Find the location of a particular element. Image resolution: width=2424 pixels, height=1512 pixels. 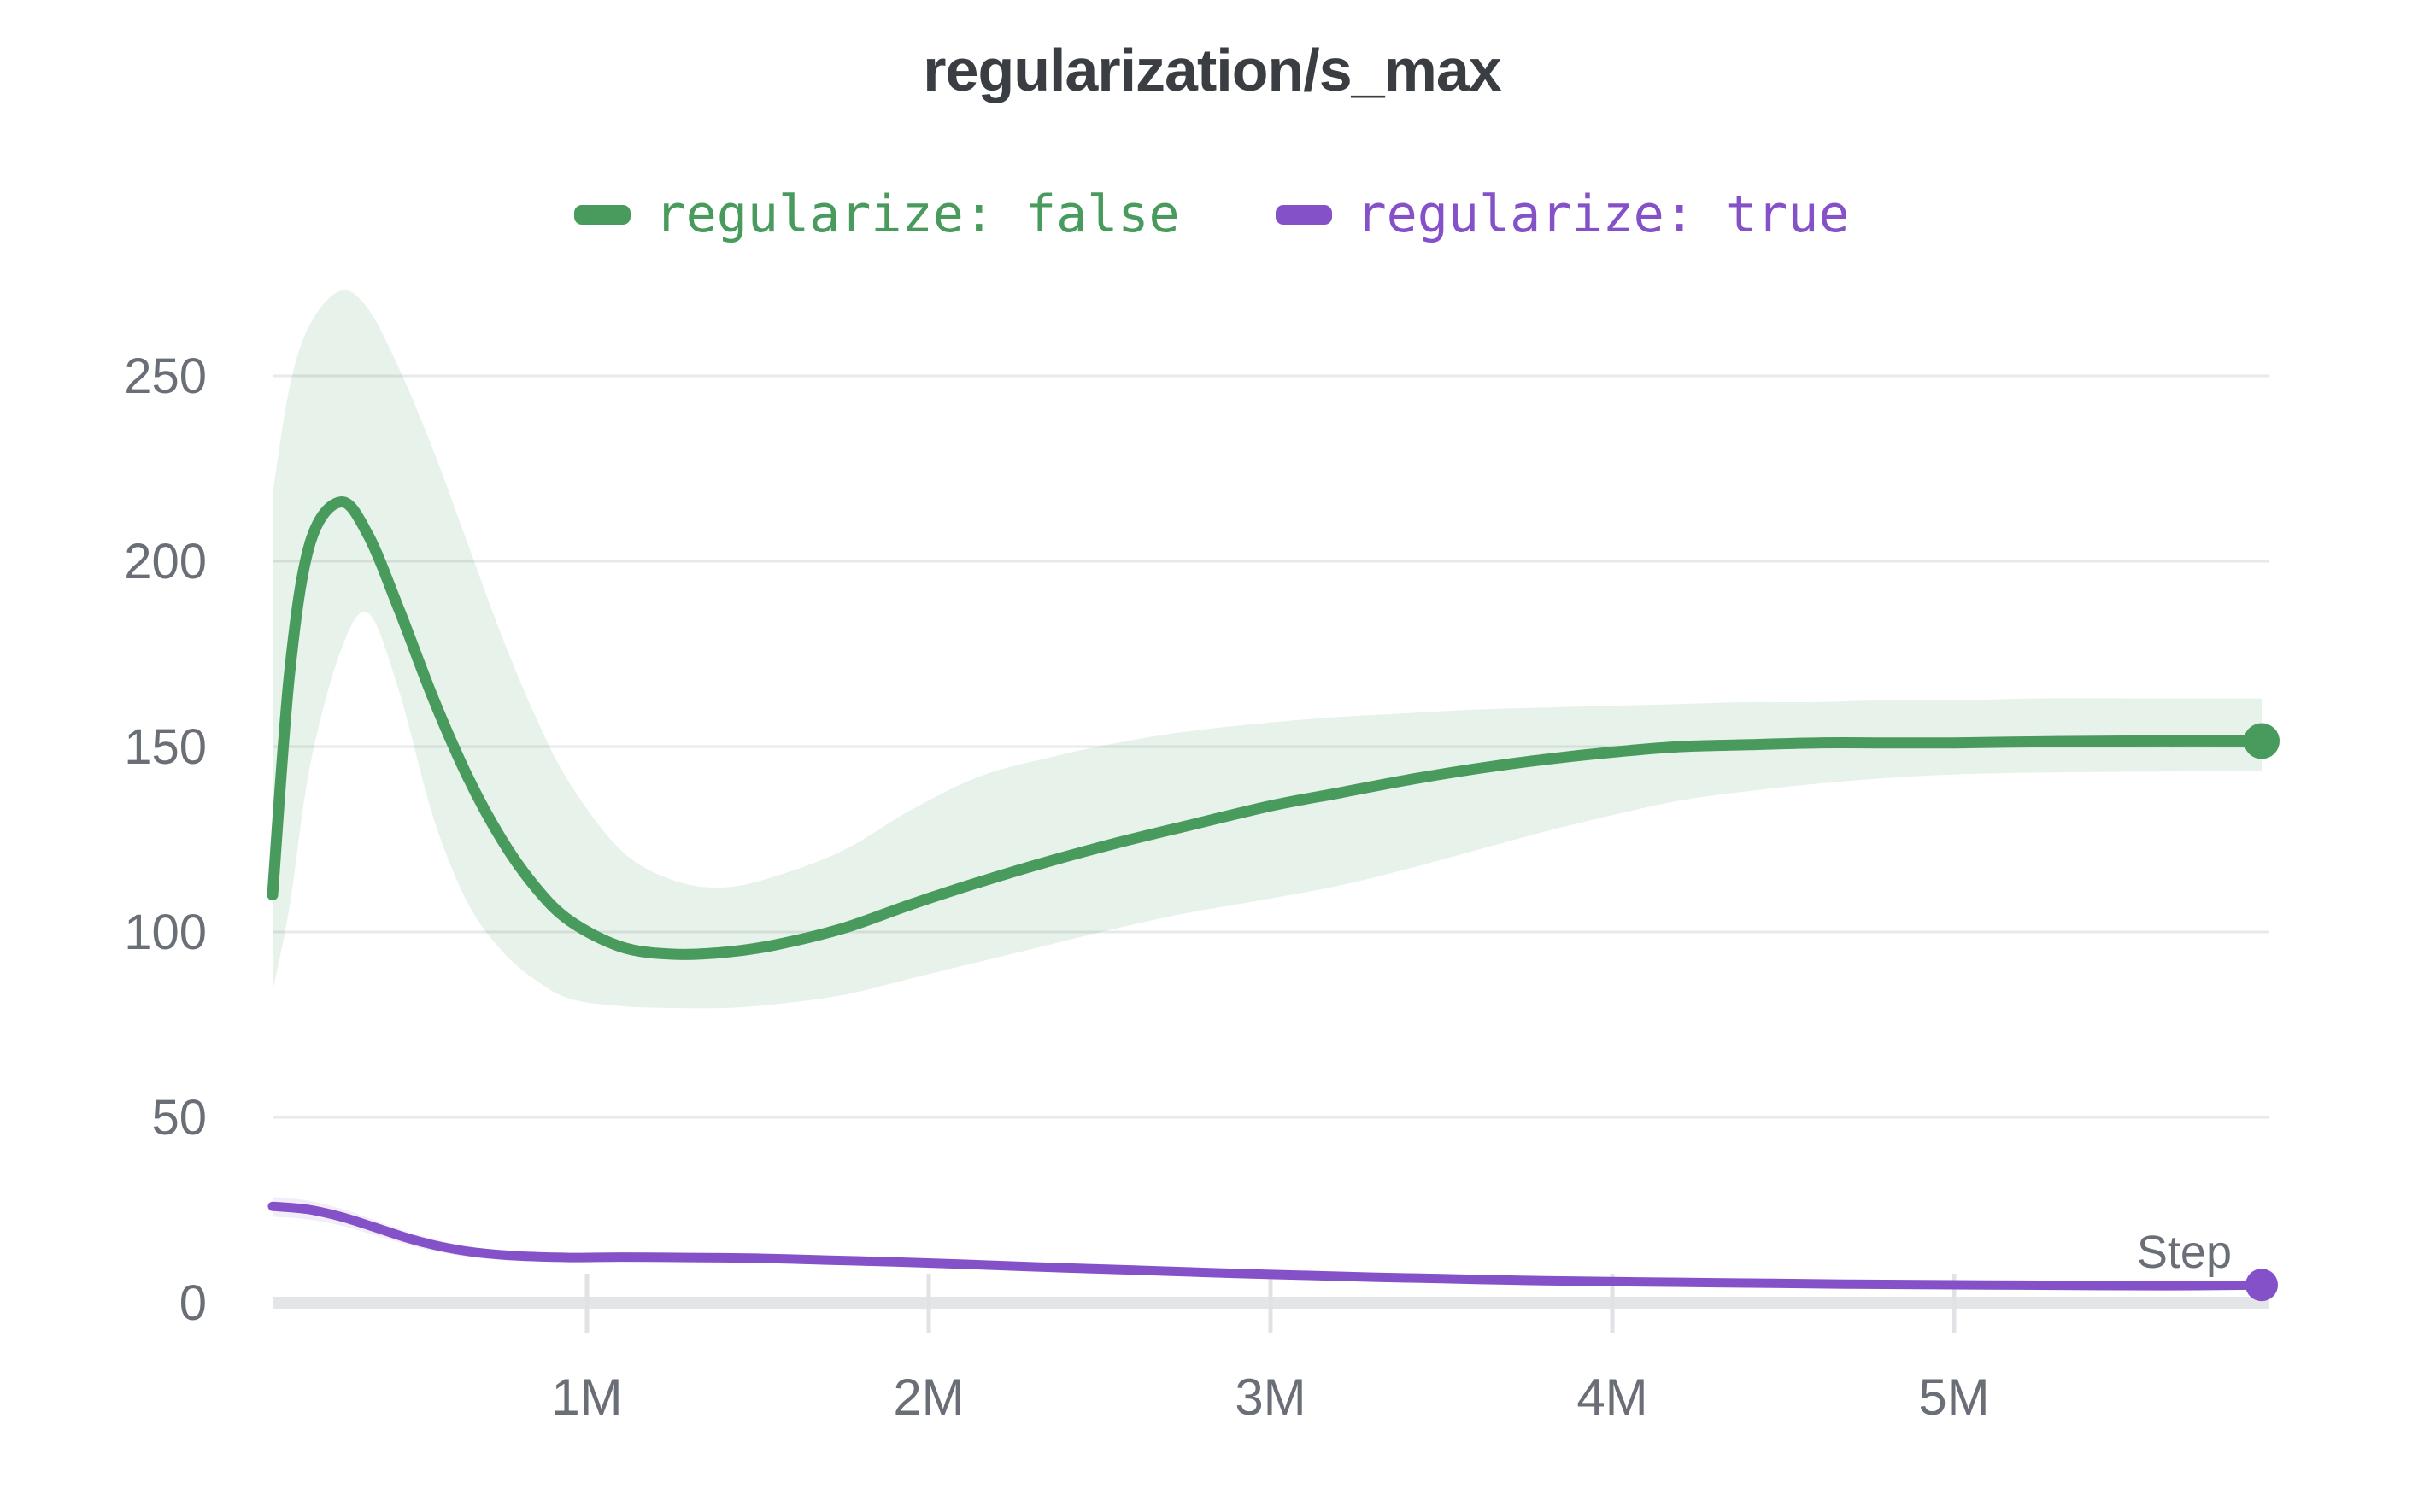

legend-item-regularize-true: regularize: true is located at coordinates (1562, 214).